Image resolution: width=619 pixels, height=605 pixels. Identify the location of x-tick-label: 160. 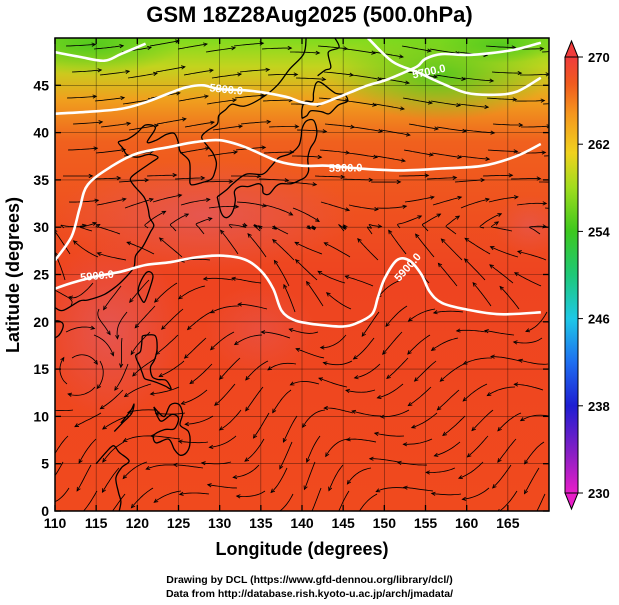
(467, 523).